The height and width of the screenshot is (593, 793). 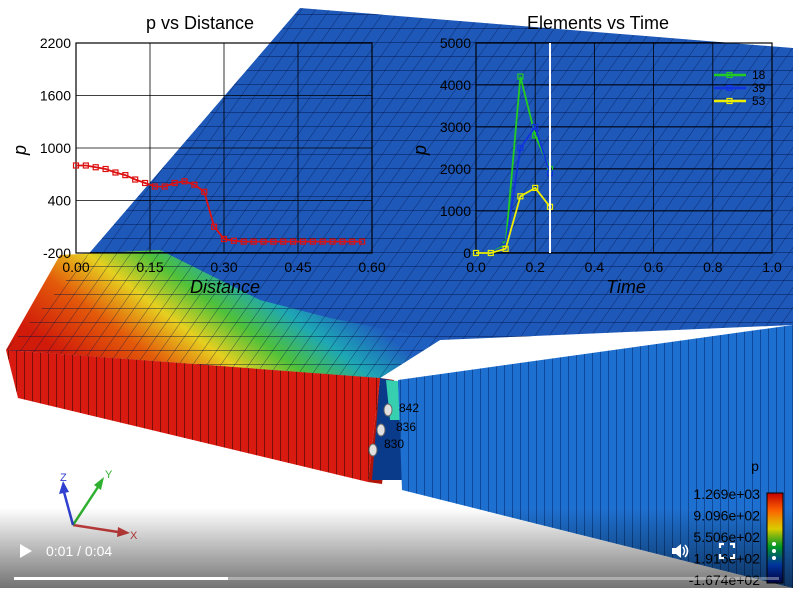 I want to click on triad-y-label: Y, so click(x=109, y=475).